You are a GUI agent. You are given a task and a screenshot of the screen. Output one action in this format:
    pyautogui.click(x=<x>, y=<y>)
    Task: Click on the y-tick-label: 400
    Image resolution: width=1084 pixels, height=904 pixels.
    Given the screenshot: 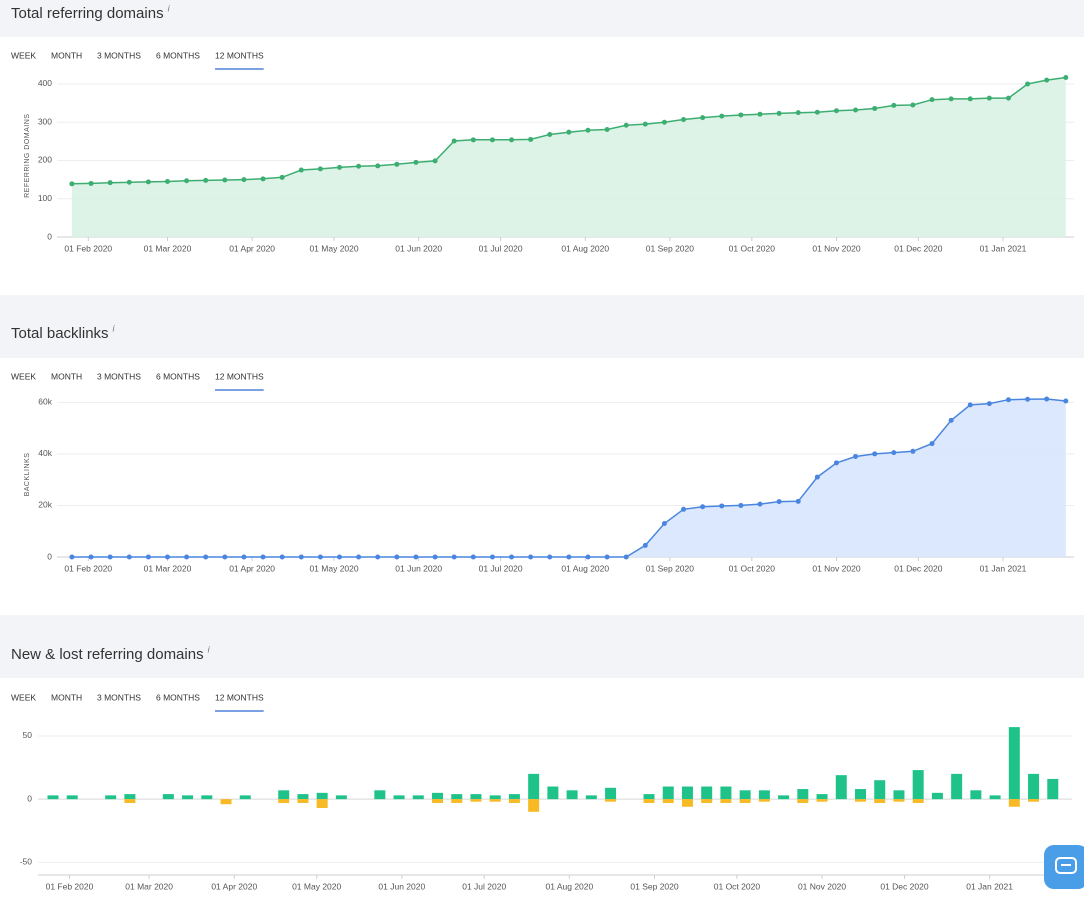 What is the action you would take?
    pyautogui.click(x=45, y=83)
    